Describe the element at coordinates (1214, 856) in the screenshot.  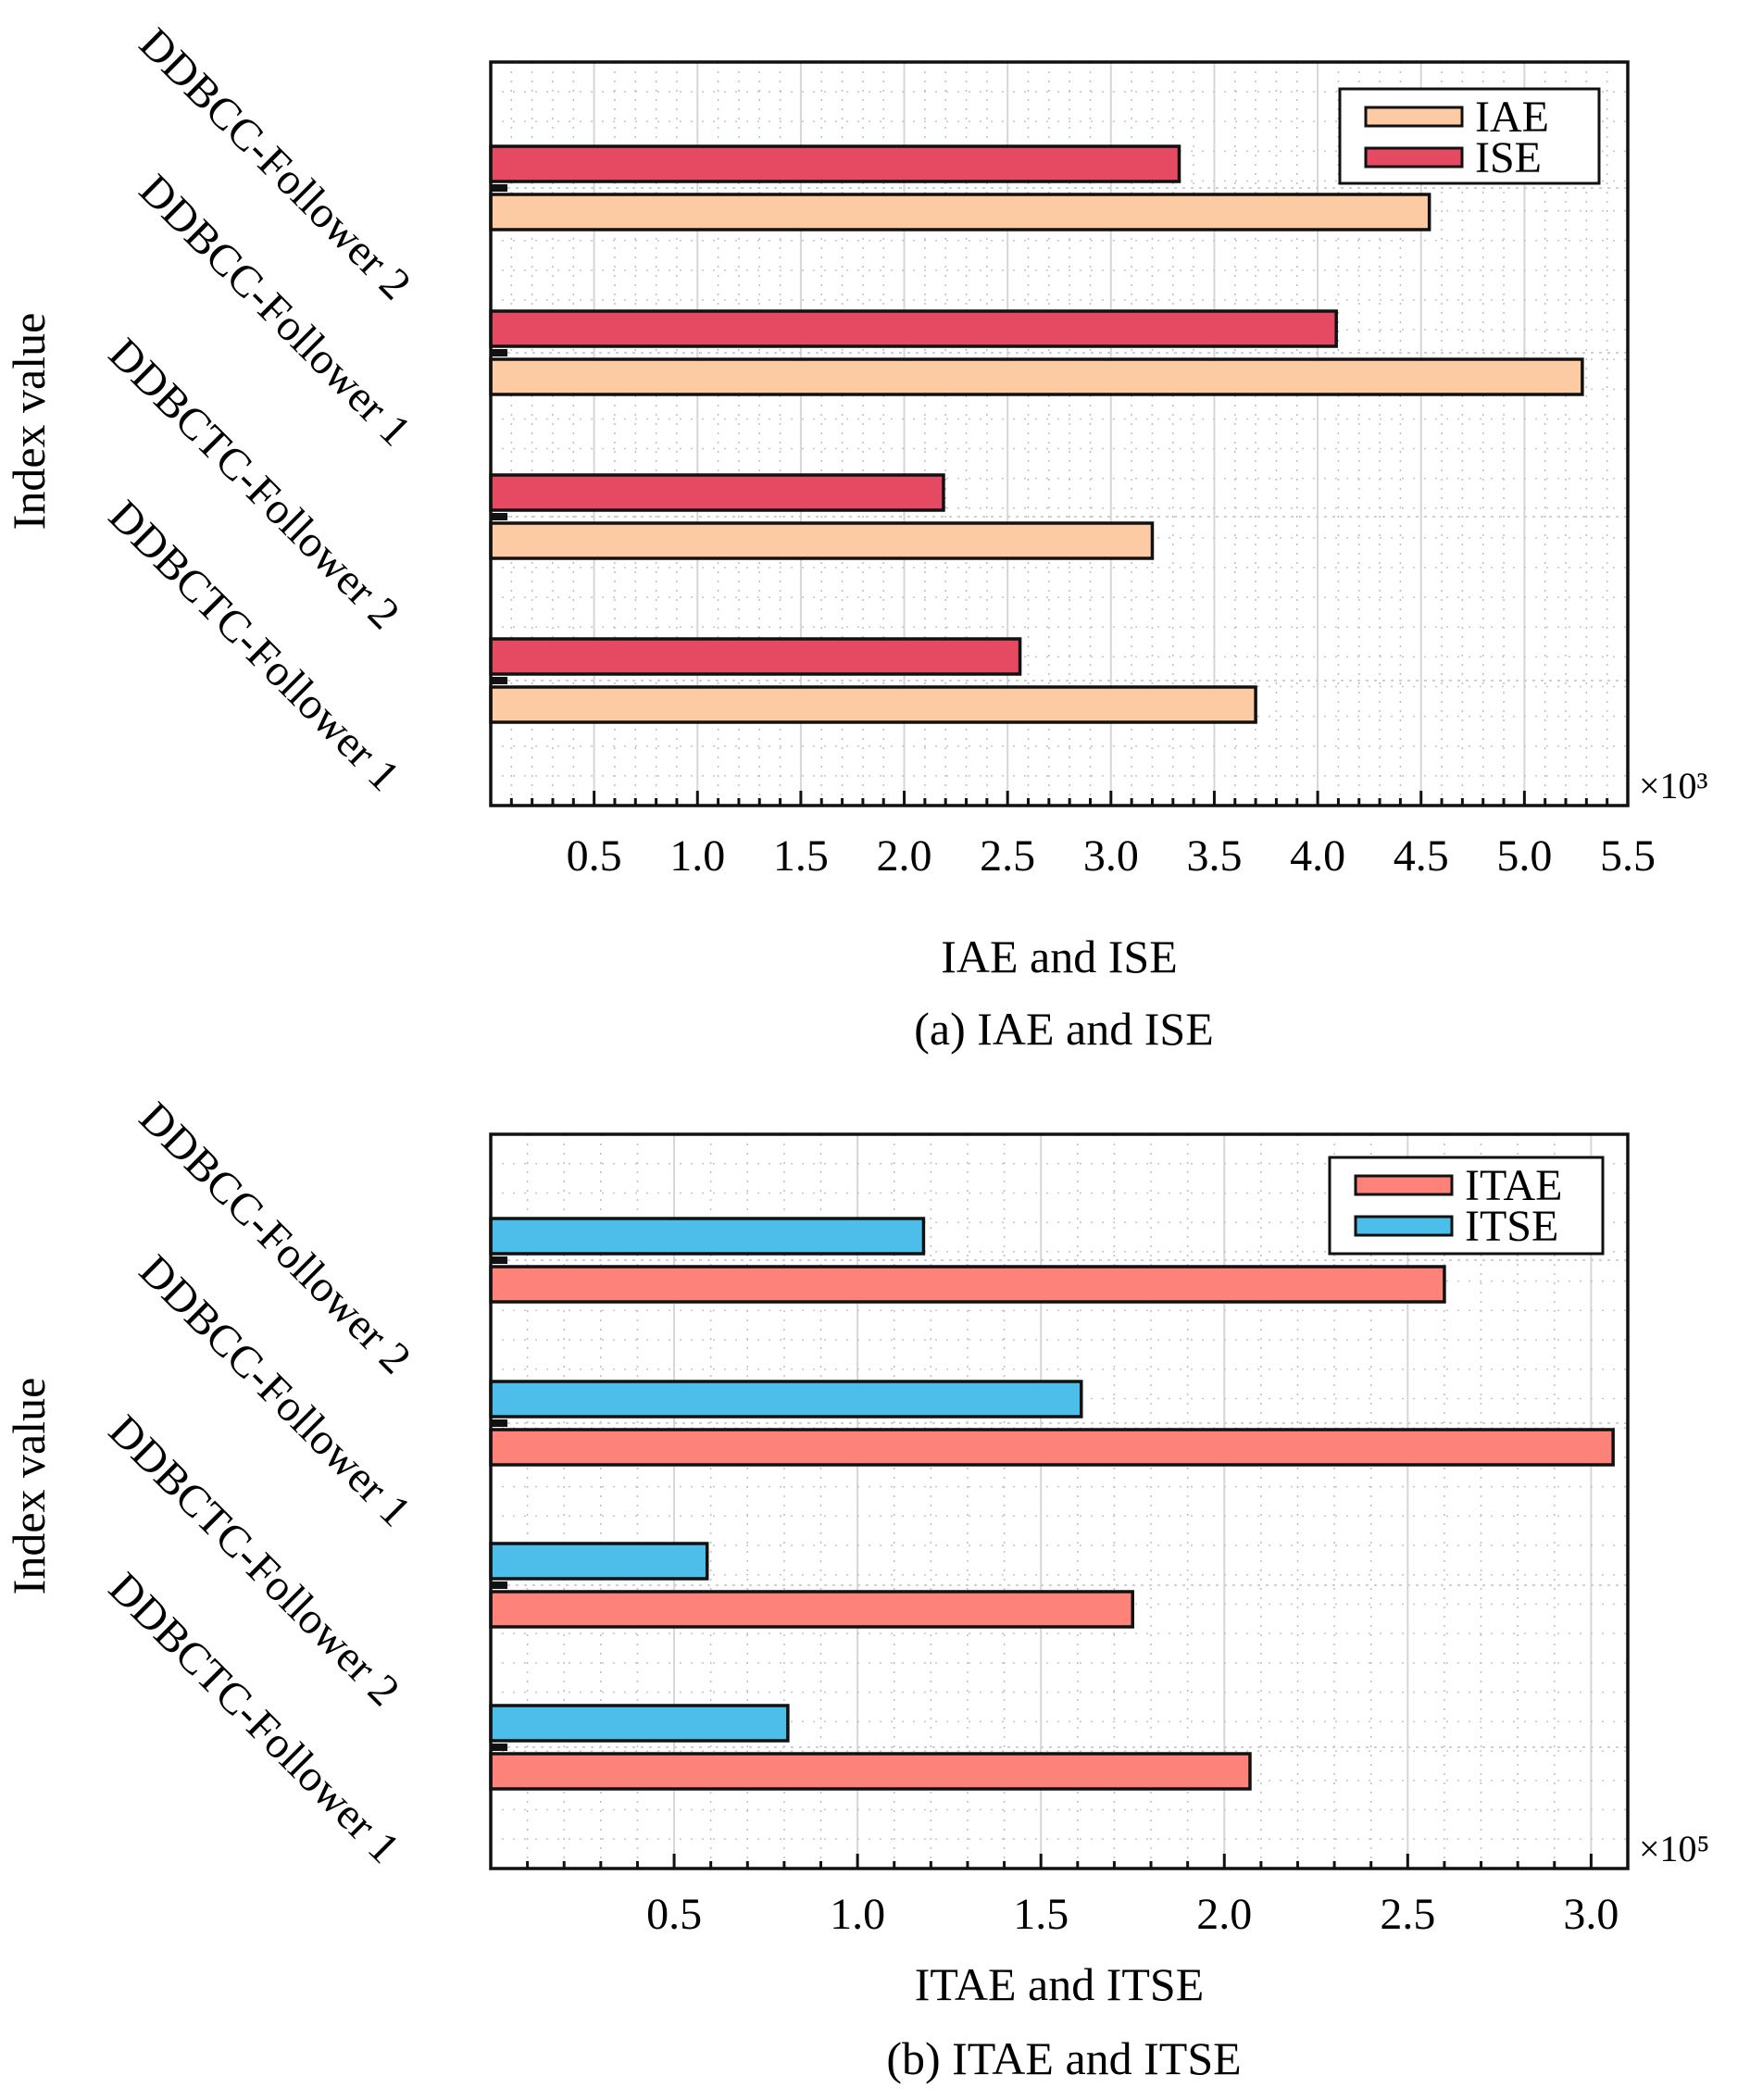
I see `x-tick-label: 3.5` at that location.